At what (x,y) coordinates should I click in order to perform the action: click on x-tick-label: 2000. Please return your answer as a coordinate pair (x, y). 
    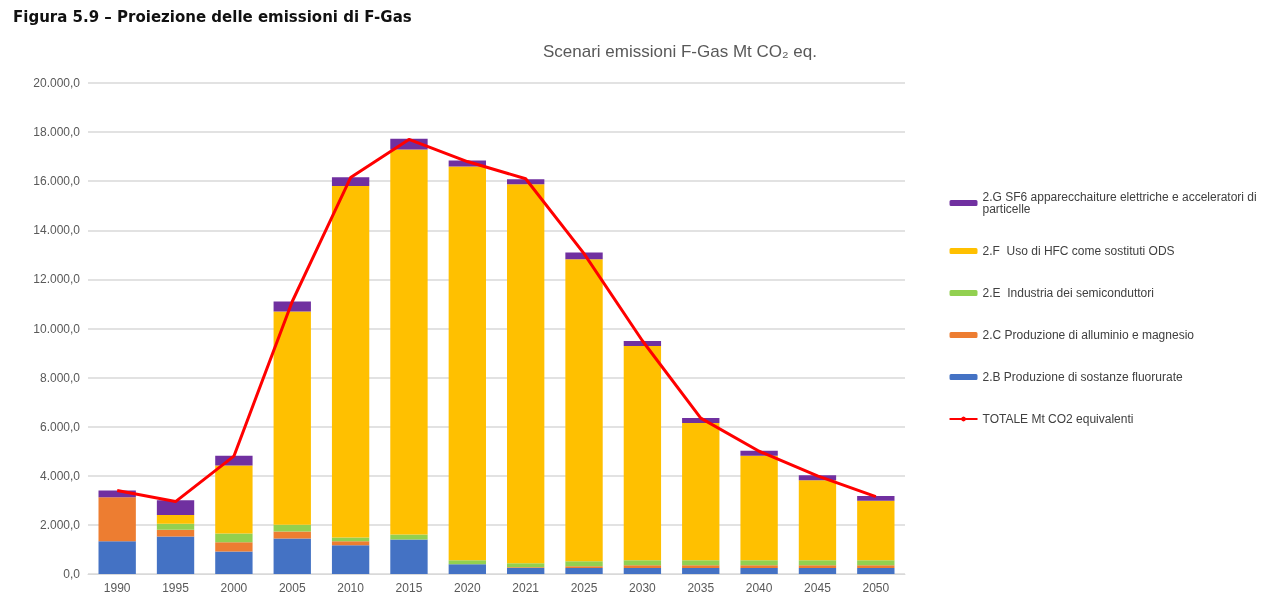
    Looking at the image, I should click on (234, 588).